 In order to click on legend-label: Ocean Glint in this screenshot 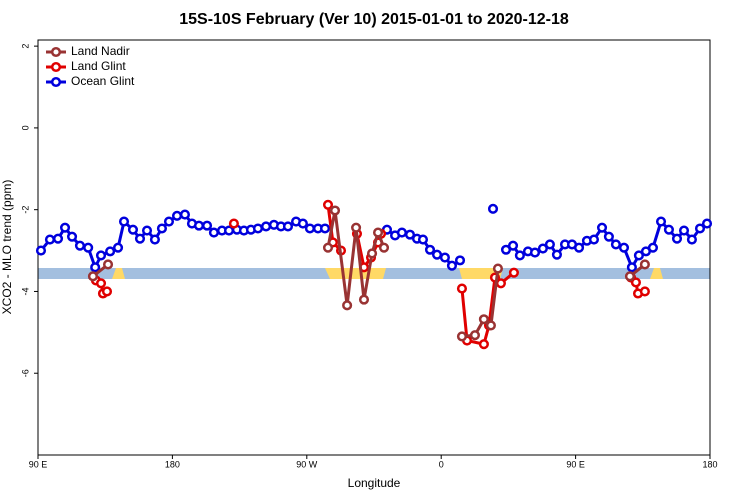, I will do `click(103, 81)`.